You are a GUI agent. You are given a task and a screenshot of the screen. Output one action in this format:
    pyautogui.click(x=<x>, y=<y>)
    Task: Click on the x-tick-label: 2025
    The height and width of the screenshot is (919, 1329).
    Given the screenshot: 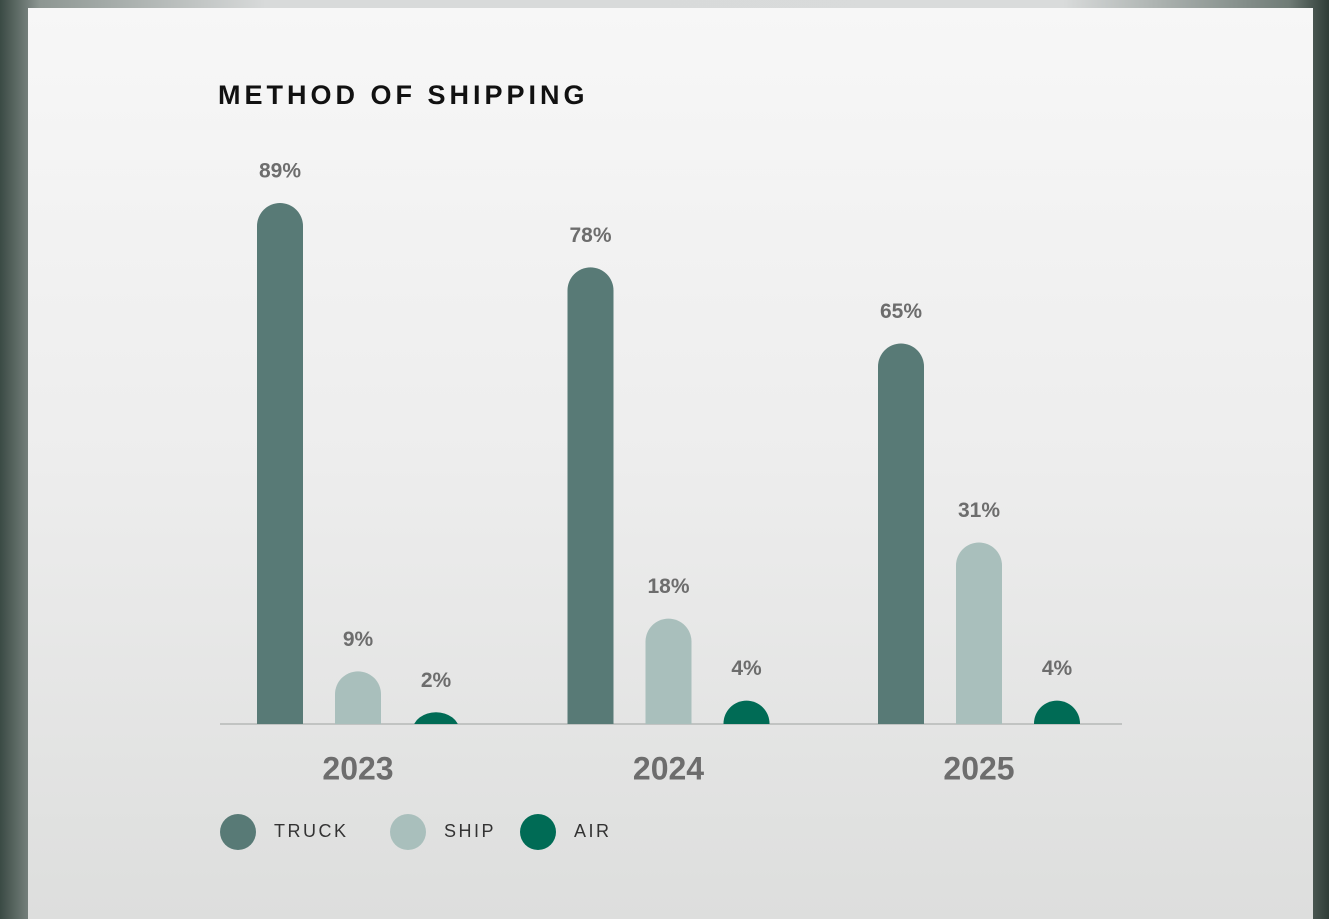 What is the action you would take?
    pyautogui.click(x=978, y=768)
    